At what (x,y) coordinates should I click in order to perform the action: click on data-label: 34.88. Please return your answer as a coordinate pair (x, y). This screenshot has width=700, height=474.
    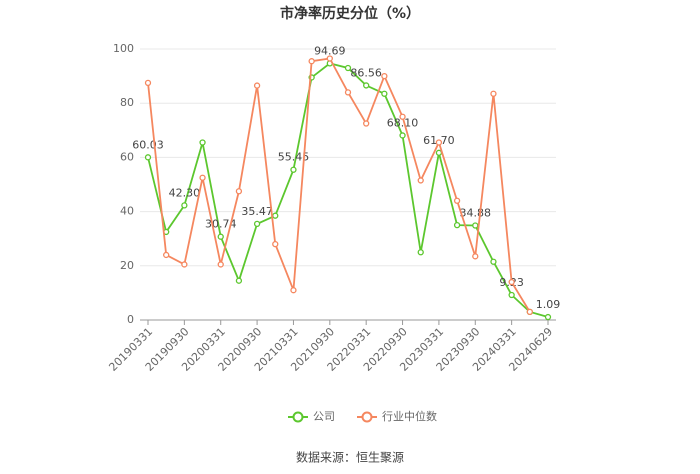
    Looking at the image, I should click on (476, 212).